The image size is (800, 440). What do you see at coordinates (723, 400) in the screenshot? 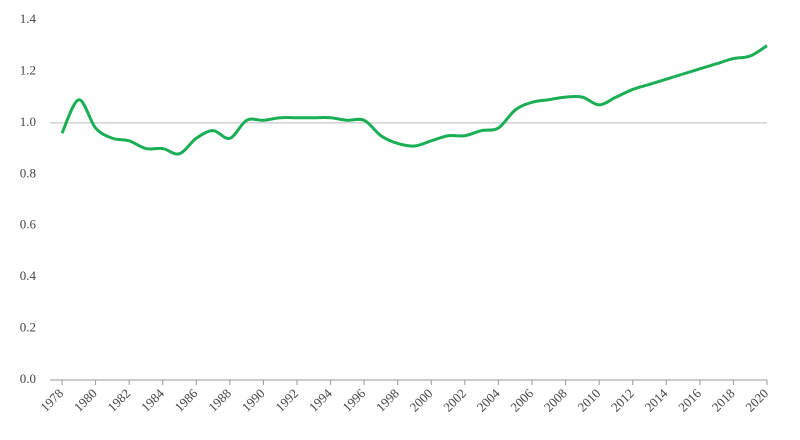
I see `x-tick-label: 2018` at bounding box center [723, 400].